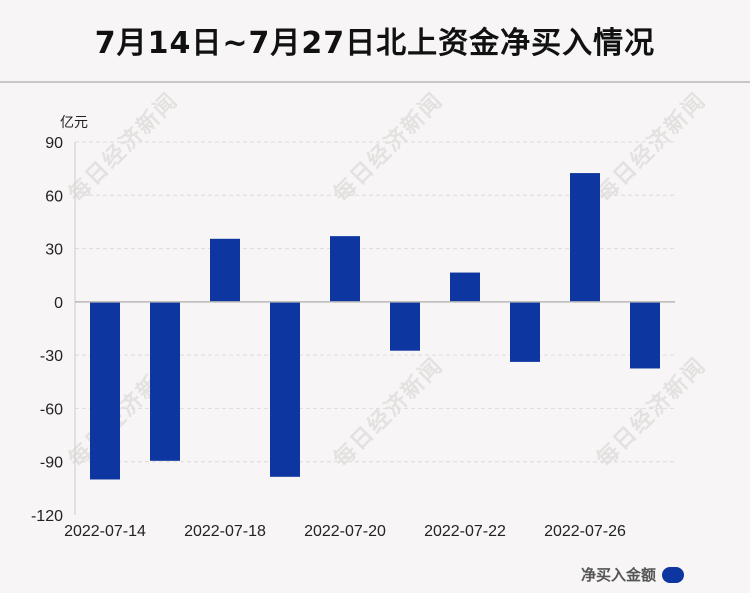  What do you see at coordinates (74, 123) in the screenshot?
I see `y-axis-unit-label: 亿元` at bounding box center [74, 123].